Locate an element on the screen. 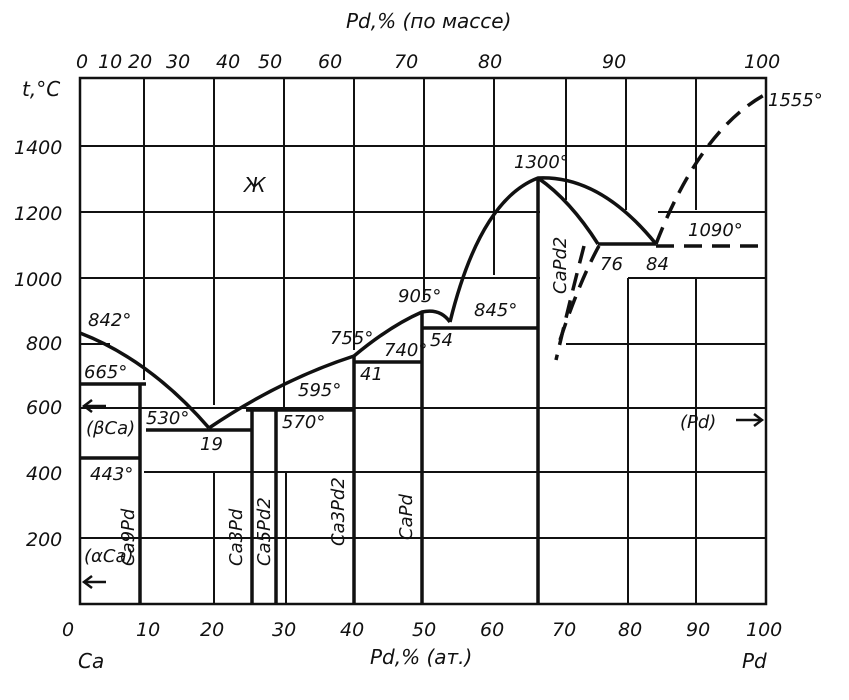 This screenshot has height=700, width=849. annotation-1090: 1090° is located at coordinates (715, 230).